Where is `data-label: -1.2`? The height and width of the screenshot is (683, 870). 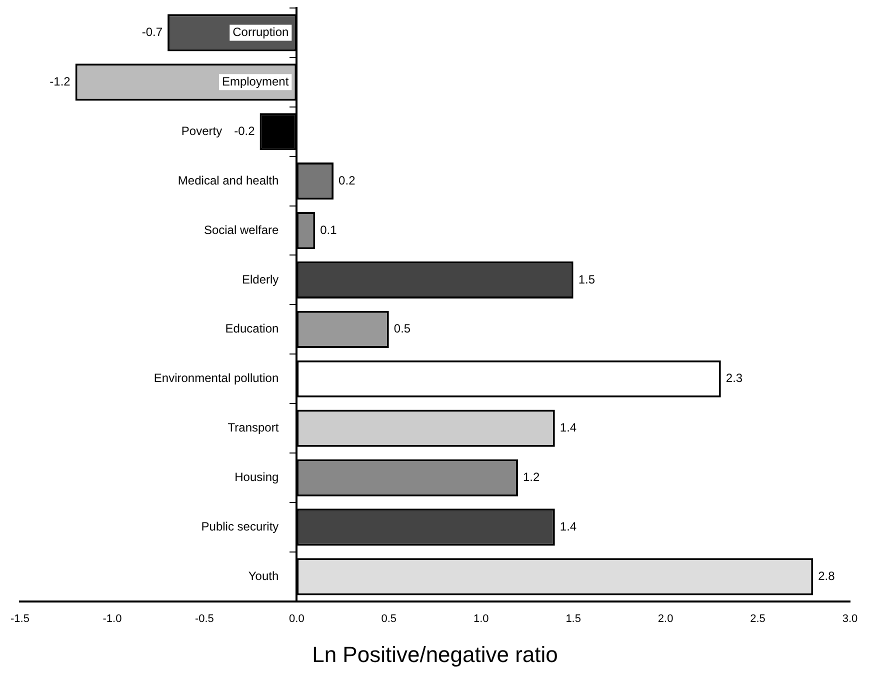
data-label: -1.2 is located at coordinates (60, 81).